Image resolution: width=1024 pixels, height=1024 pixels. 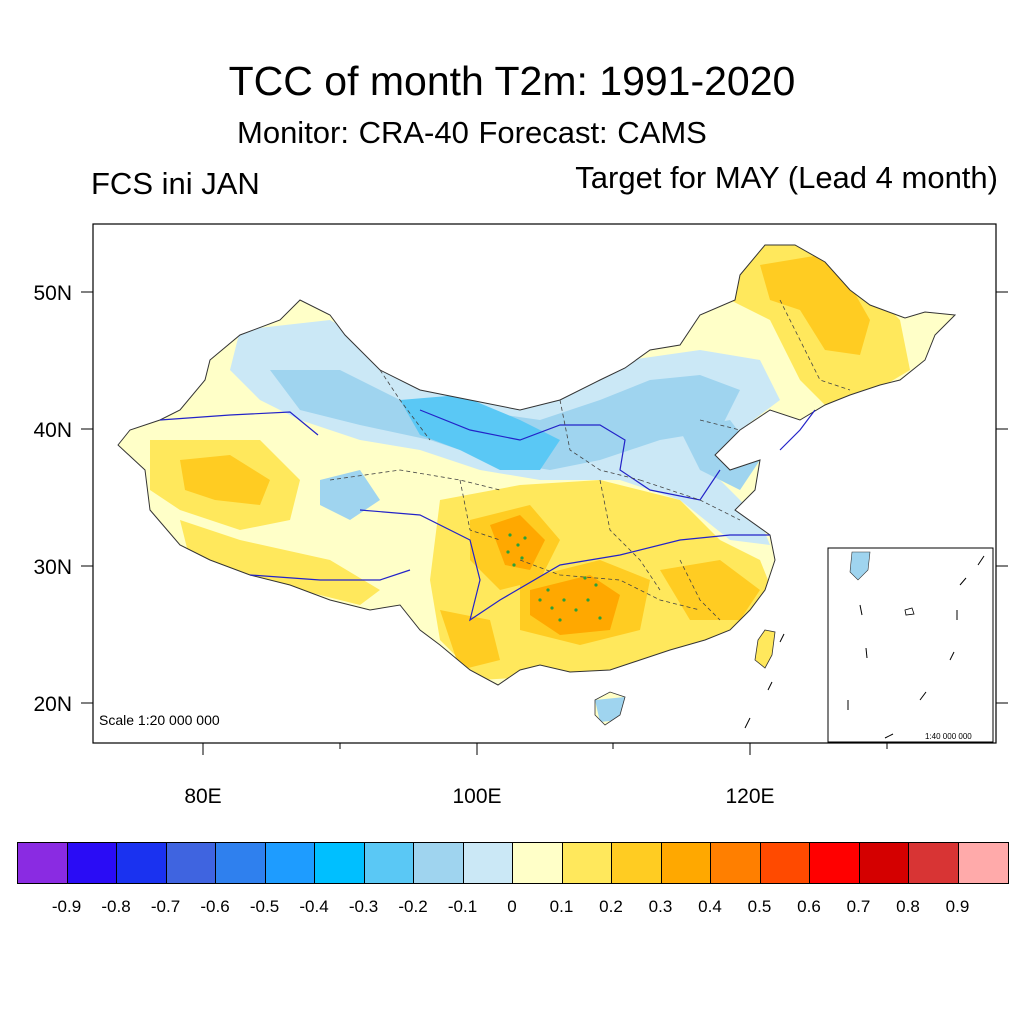 What do you see at coordinates (512, 81) in the screenshot?
I see `chart-title: TCC of month T2m: 1991-2020` at bounding box center [512, 81].